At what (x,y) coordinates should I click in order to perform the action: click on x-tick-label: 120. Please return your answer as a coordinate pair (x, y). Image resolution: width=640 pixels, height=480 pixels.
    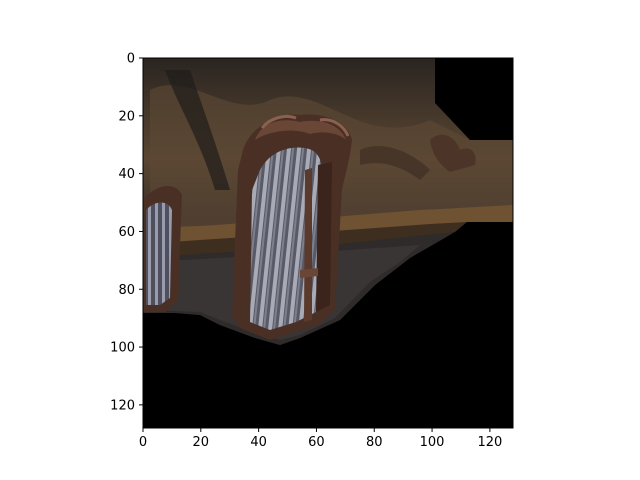
    Looking at the image, I should click on (489, 442).